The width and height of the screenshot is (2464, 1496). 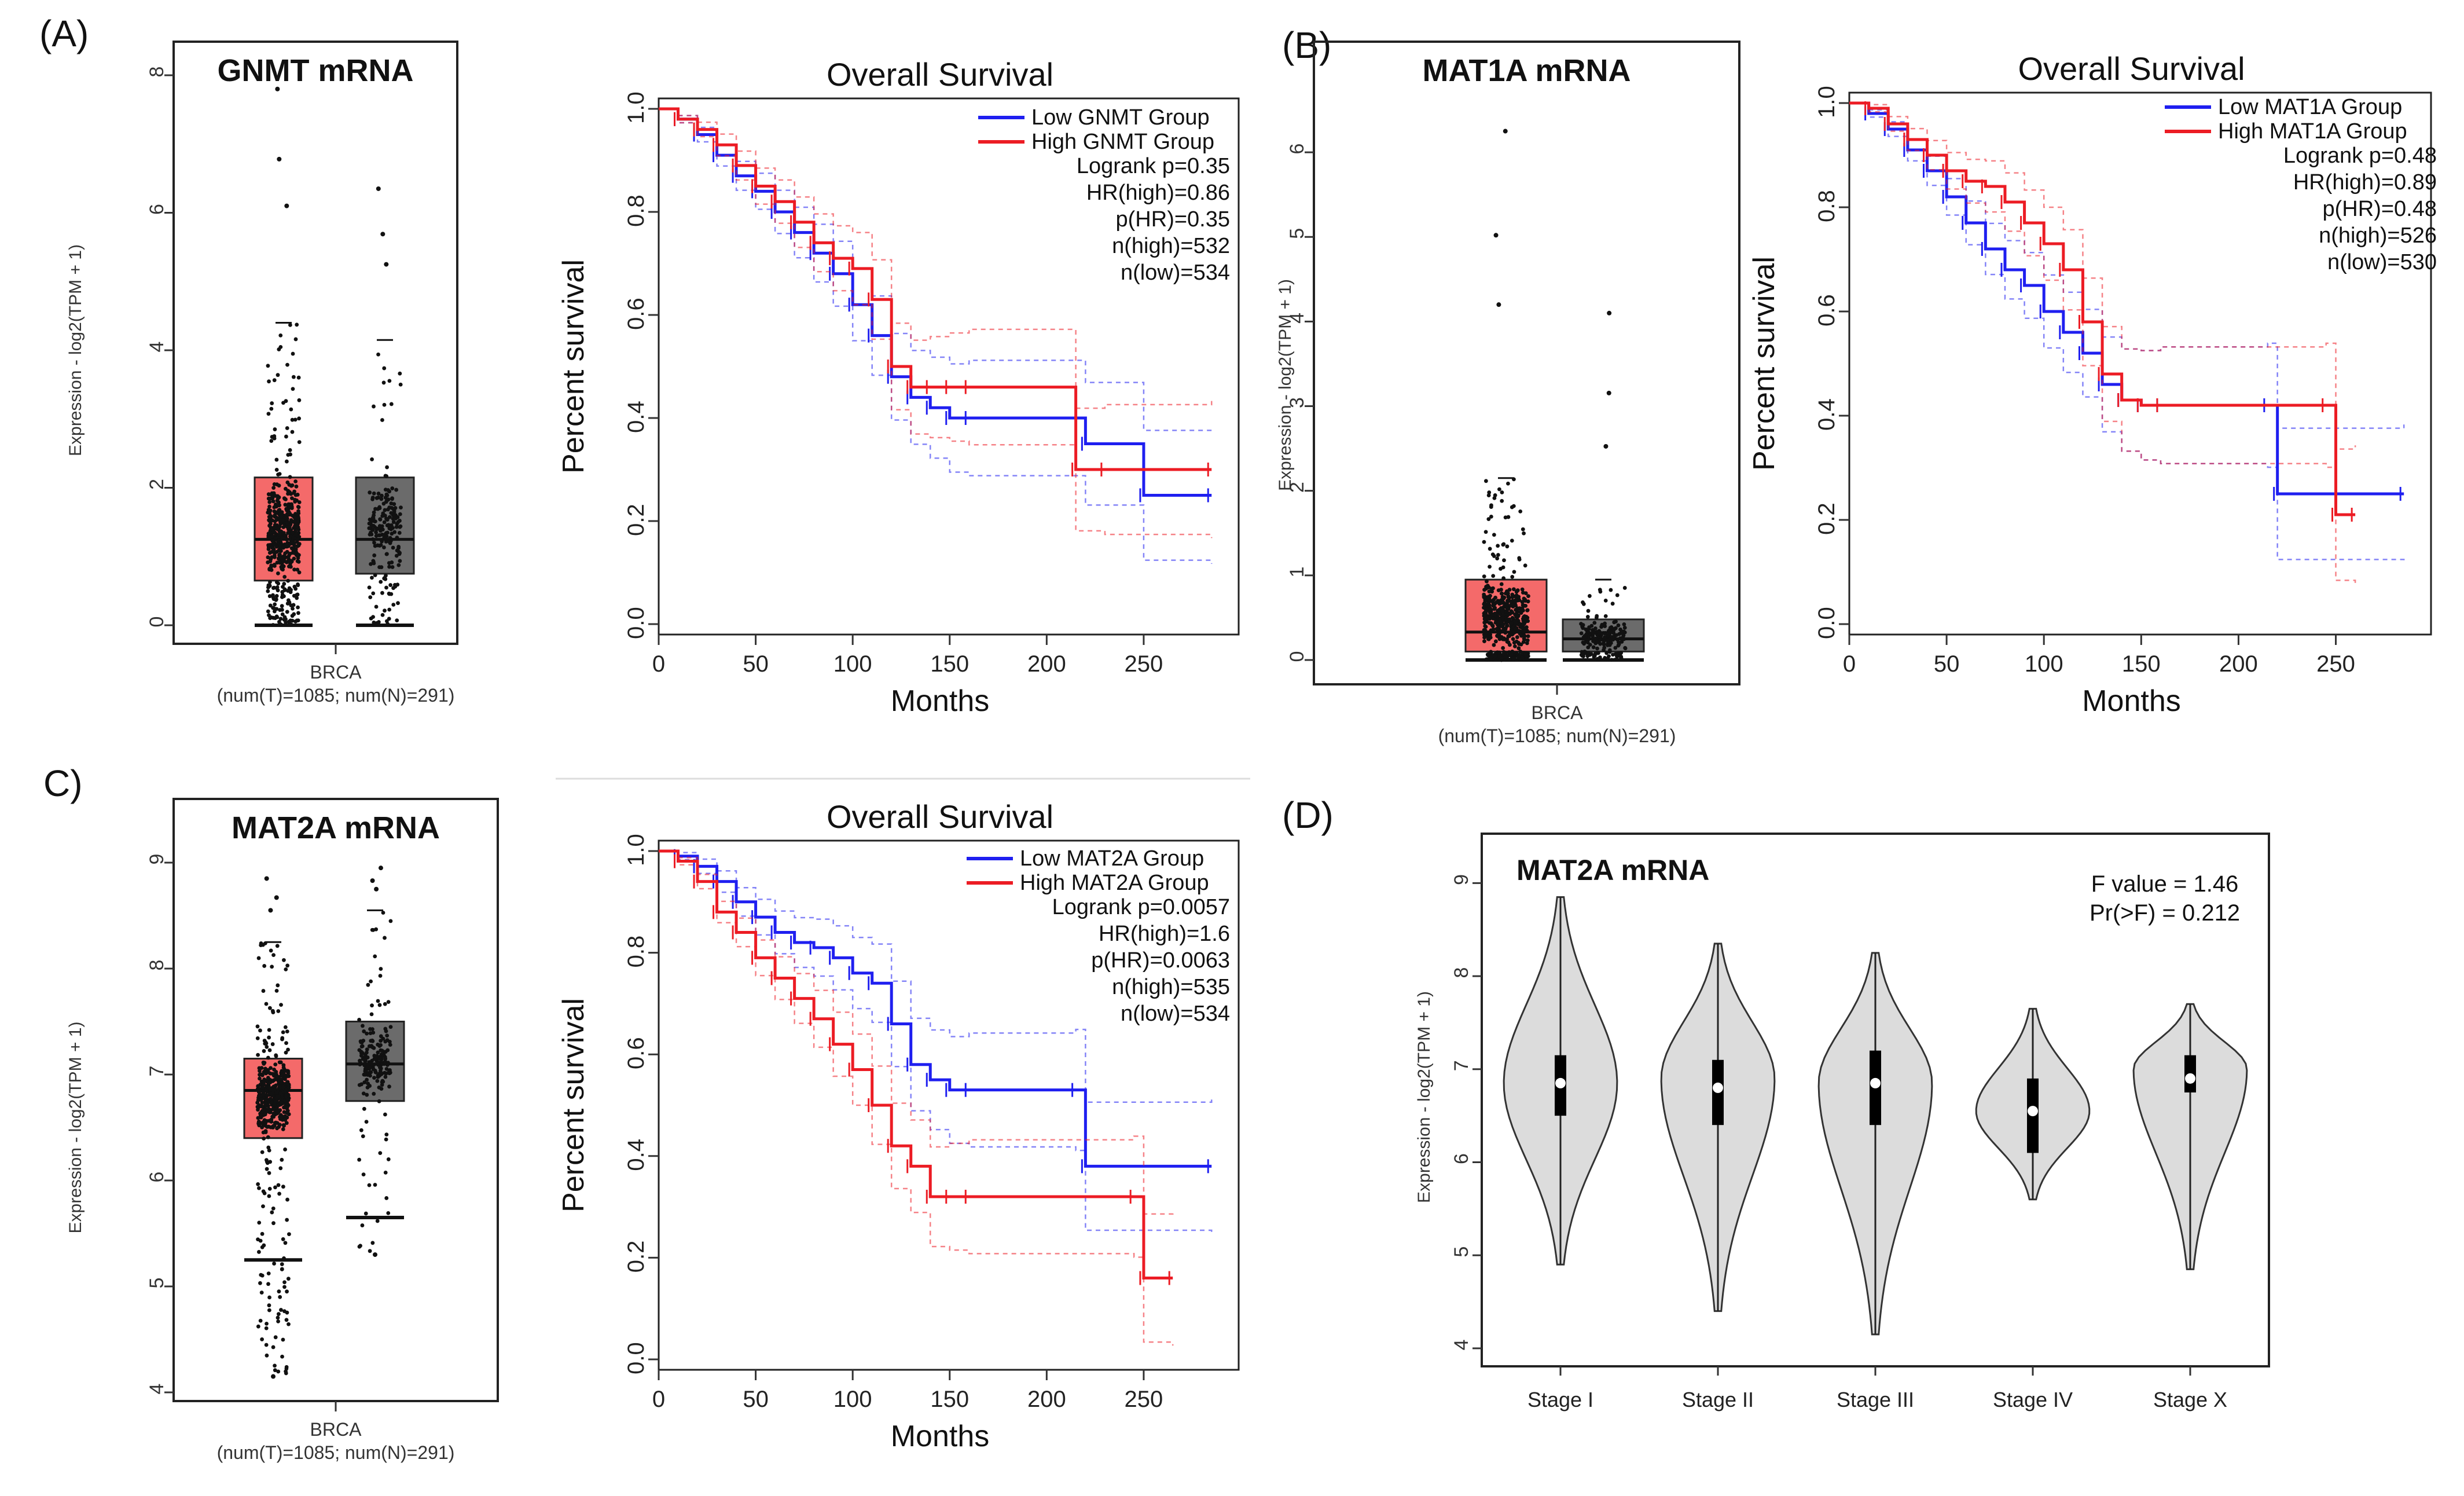 What do you see at coordinates (1560, 1082) in the screenshot?
I see `violin-median` at bounding box center [1560, 1082].